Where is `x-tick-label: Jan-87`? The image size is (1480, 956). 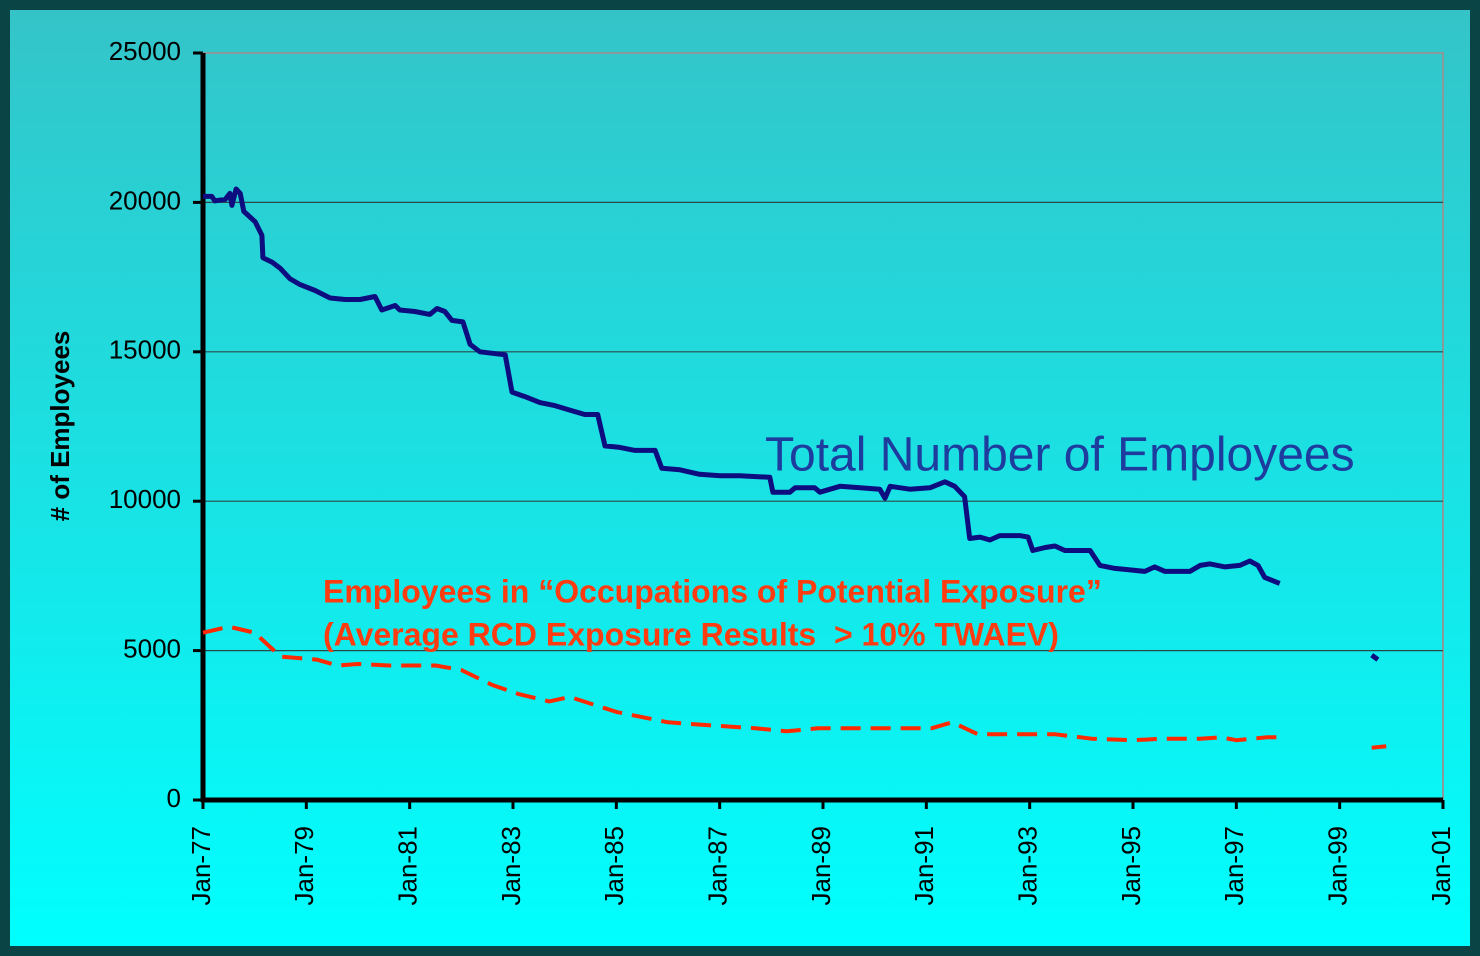 x-tick-label: Jan-87 is located at coordinates (718, 866).